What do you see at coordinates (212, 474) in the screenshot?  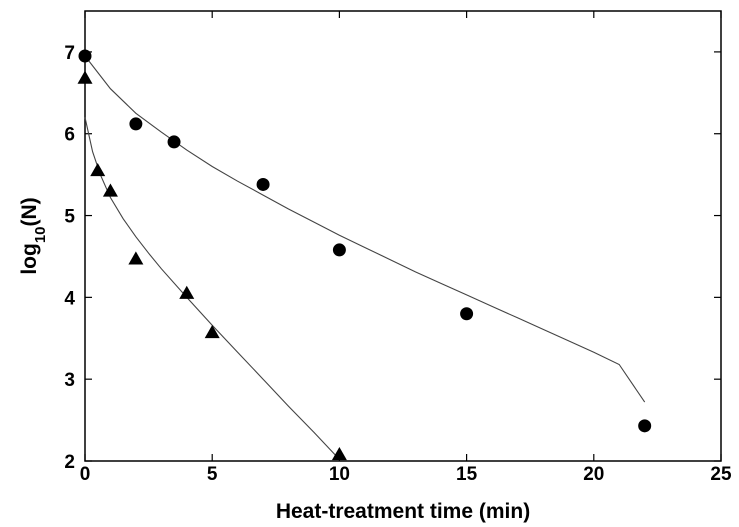 I see `x-tick-label: 5` at bounding box center [212, 474].